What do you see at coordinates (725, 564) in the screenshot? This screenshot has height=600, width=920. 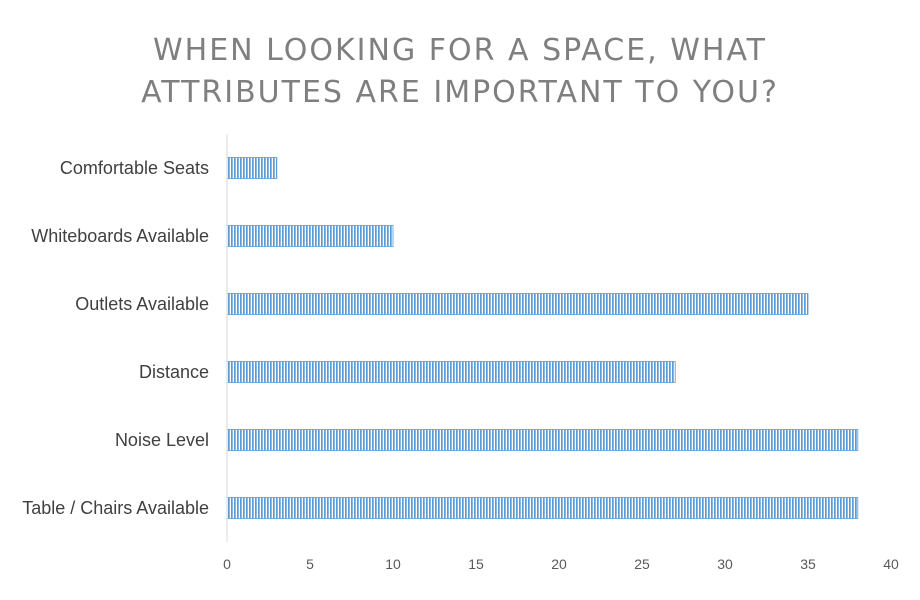 I see `x-tick-label-6: 30` at bounding box center [725, 564].